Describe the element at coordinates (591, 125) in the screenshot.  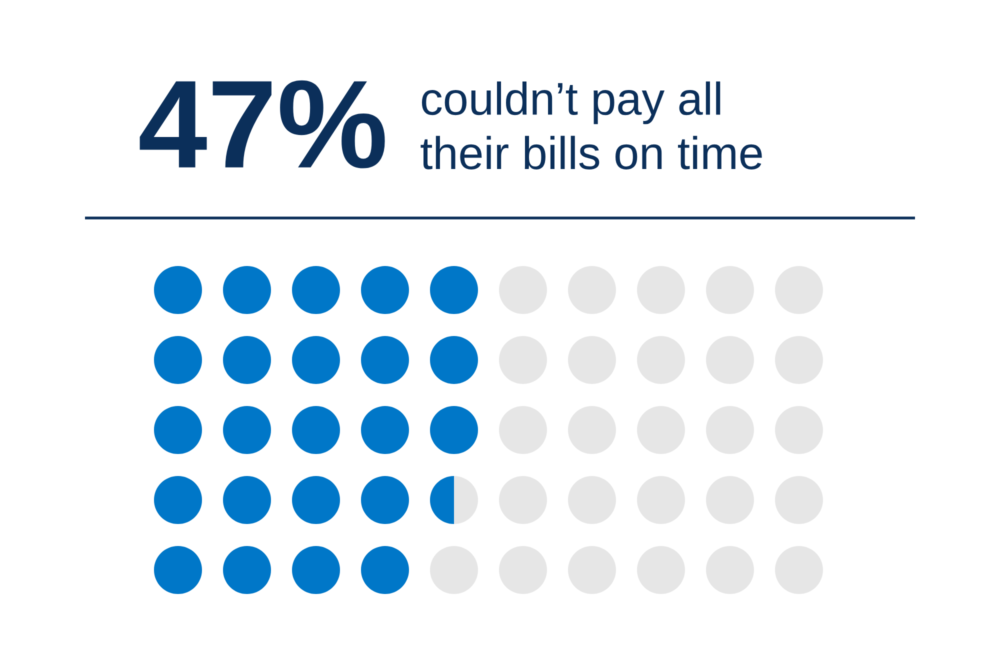
I see `text: couldn’t pay all their bills on time` at that location.